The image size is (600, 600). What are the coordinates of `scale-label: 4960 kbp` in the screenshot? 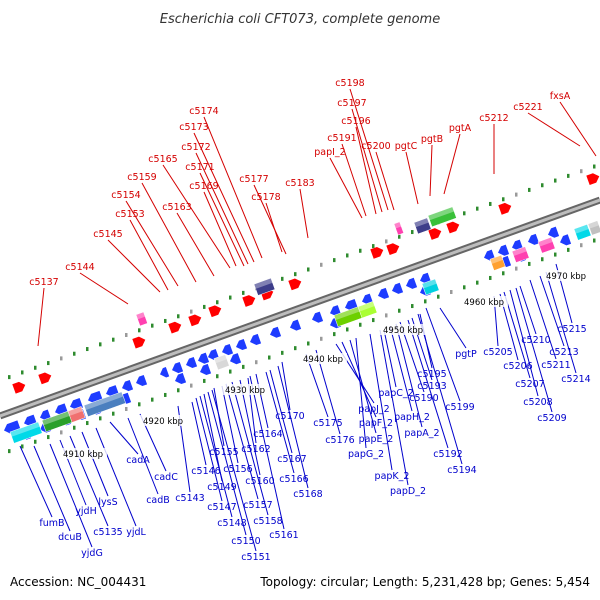 It's located at (484, 303).